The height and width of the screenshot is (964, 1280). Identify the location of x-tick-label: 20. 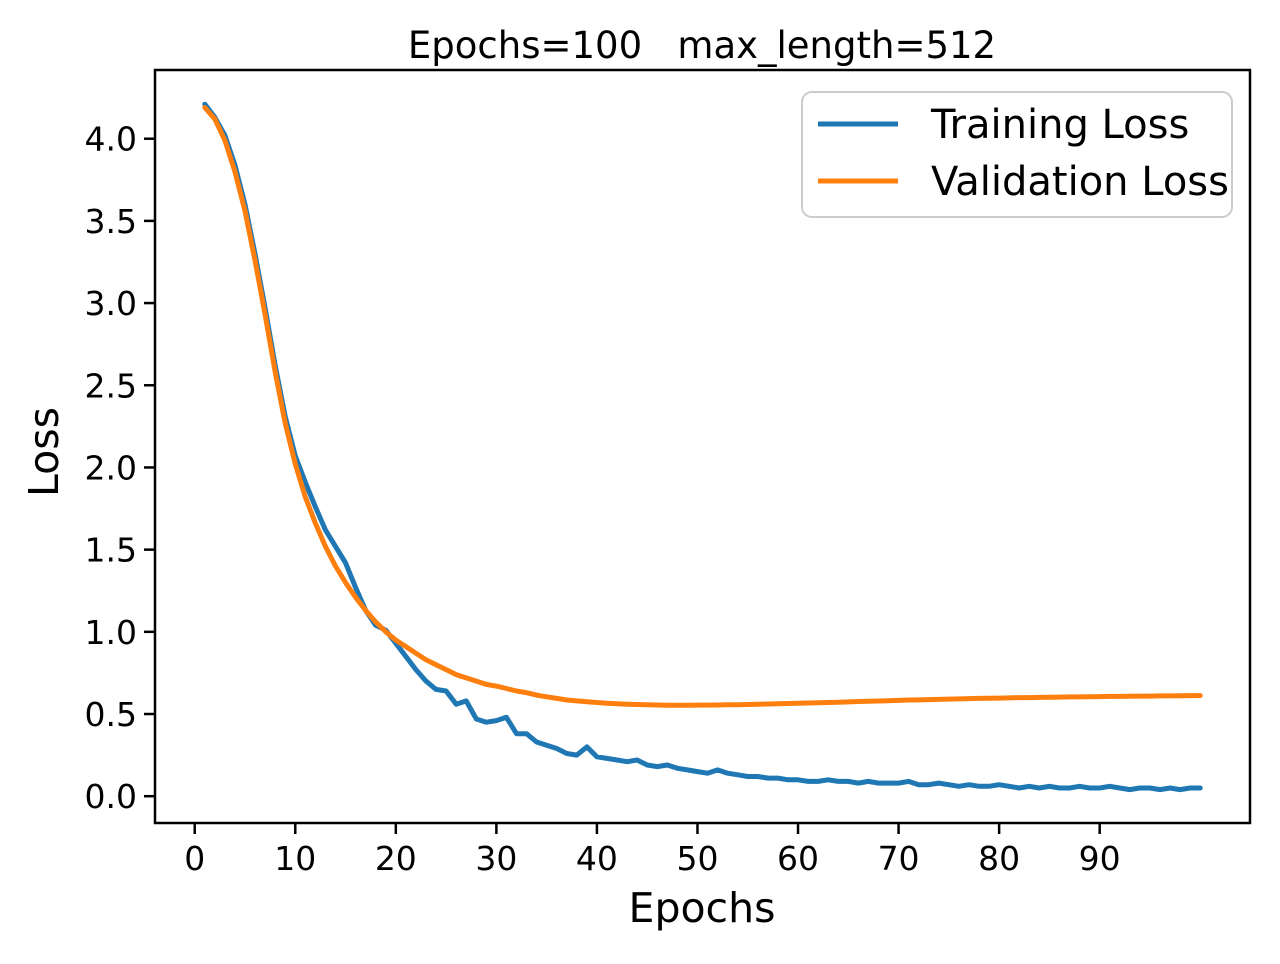
(396, 858).